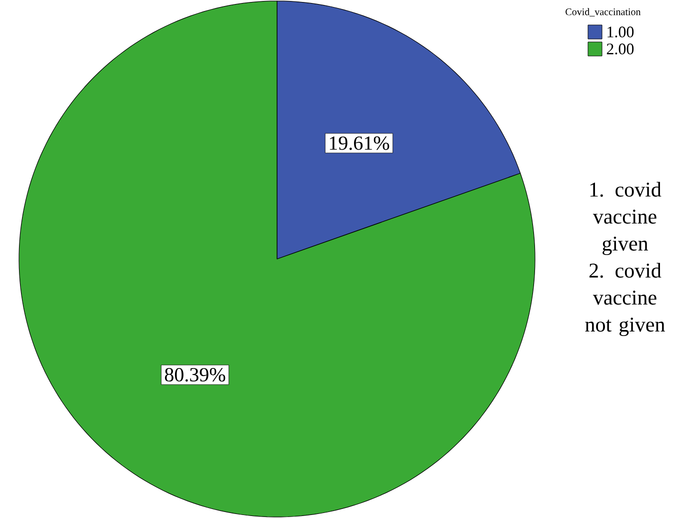  I want to click on data-label: 19.61%, so click(360, 143).